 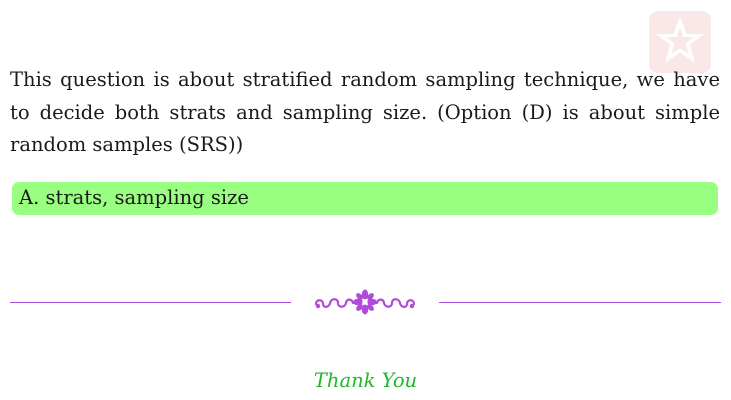 I want to click on divider-line-right, so click(x=580, y=302).